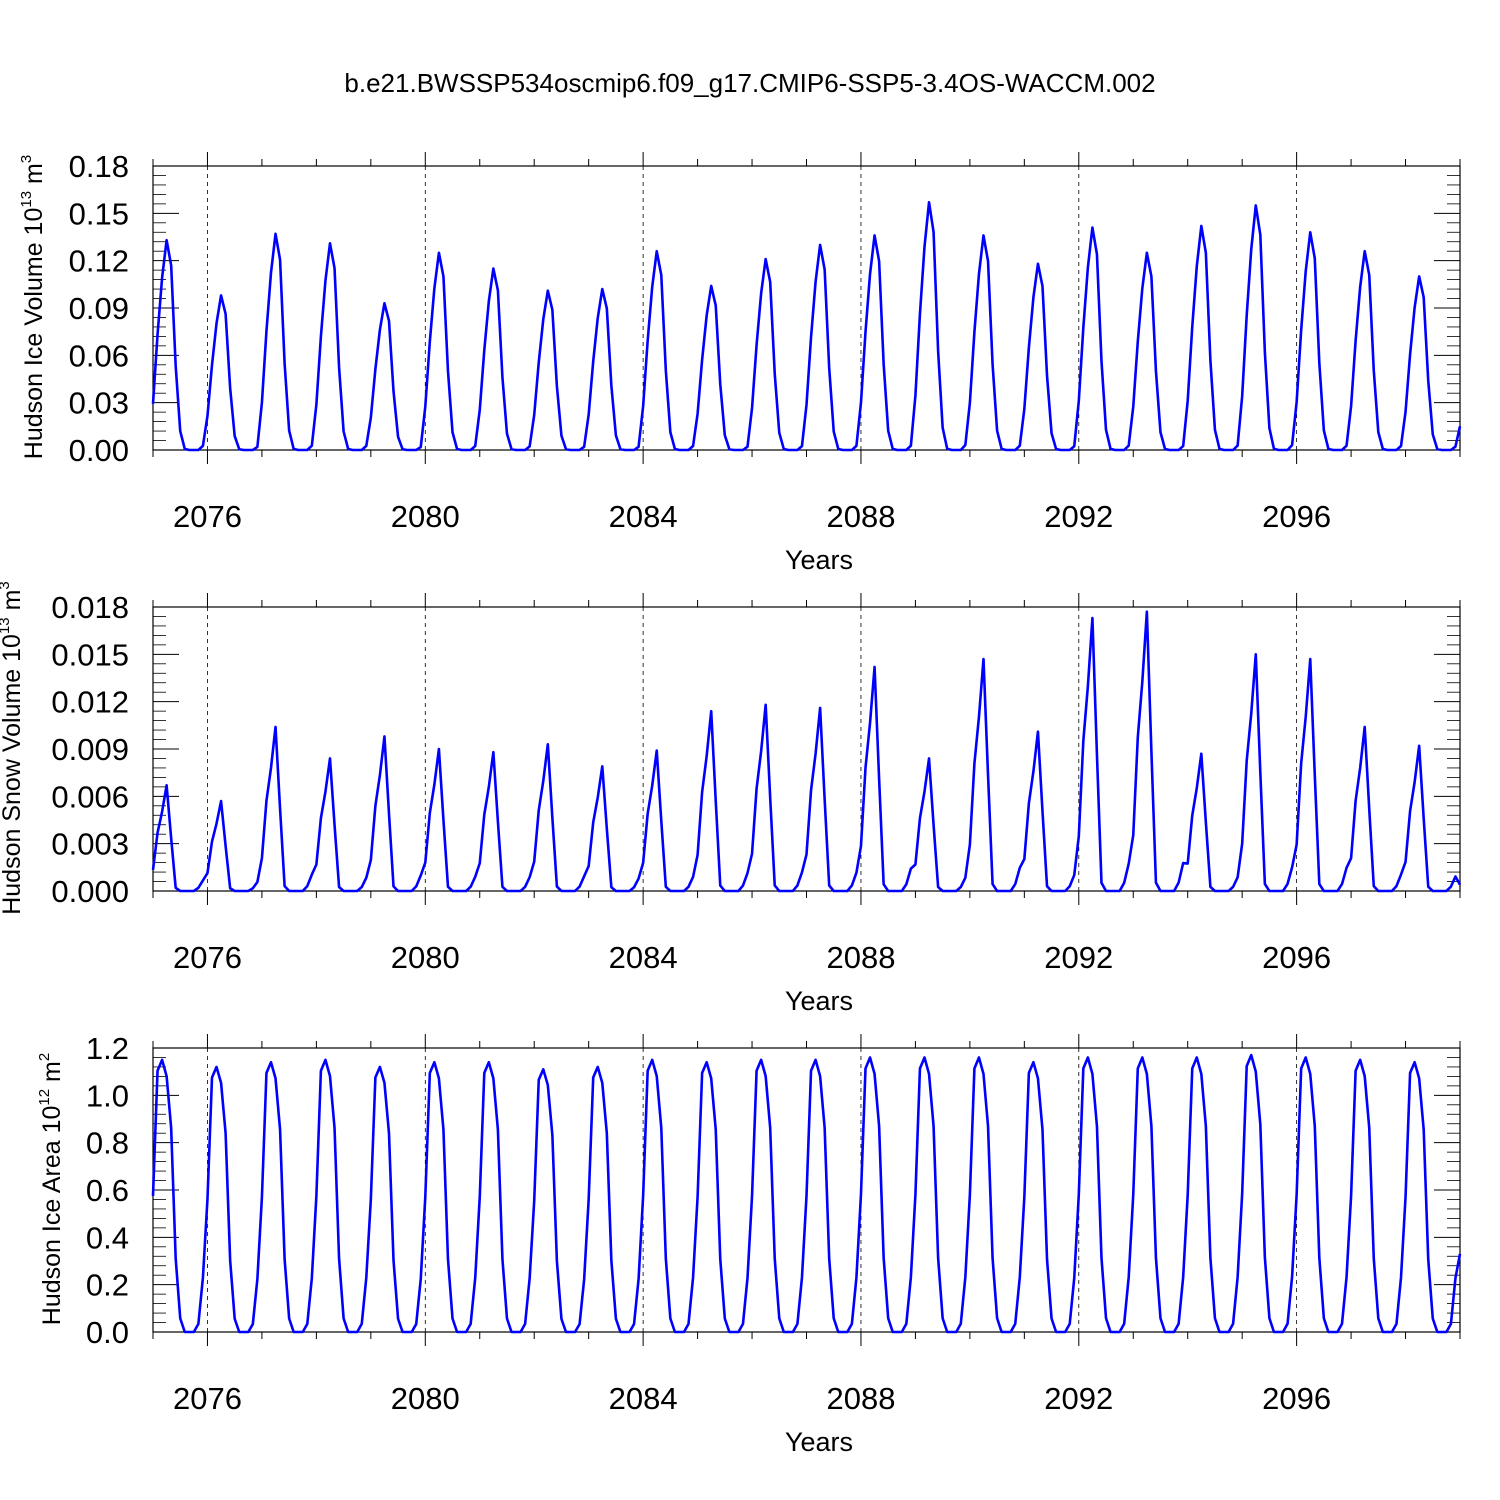 Image resolution: width=1500 pixels, height=1500 pixels. What do you see at coordinates (1078, 516) in the screenshot?
I see `ice-volume-xtick-label: 2092` at bounding box center [1078, 516].